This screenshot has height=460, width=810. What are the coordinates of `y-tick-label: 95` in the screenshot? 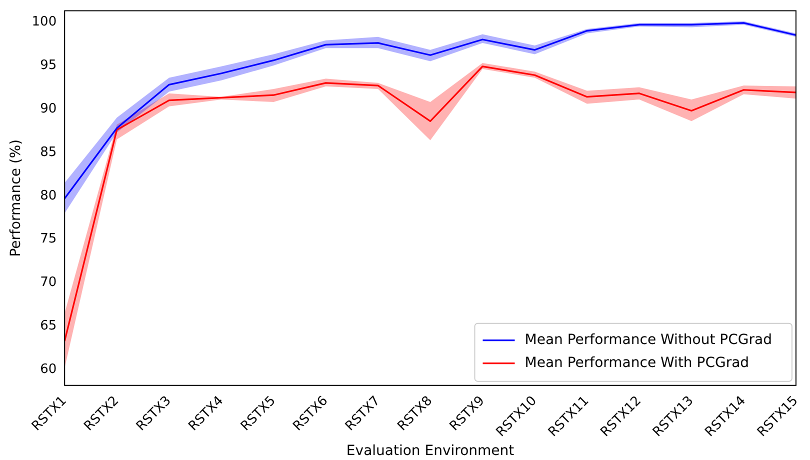 It's located at (48, 65).